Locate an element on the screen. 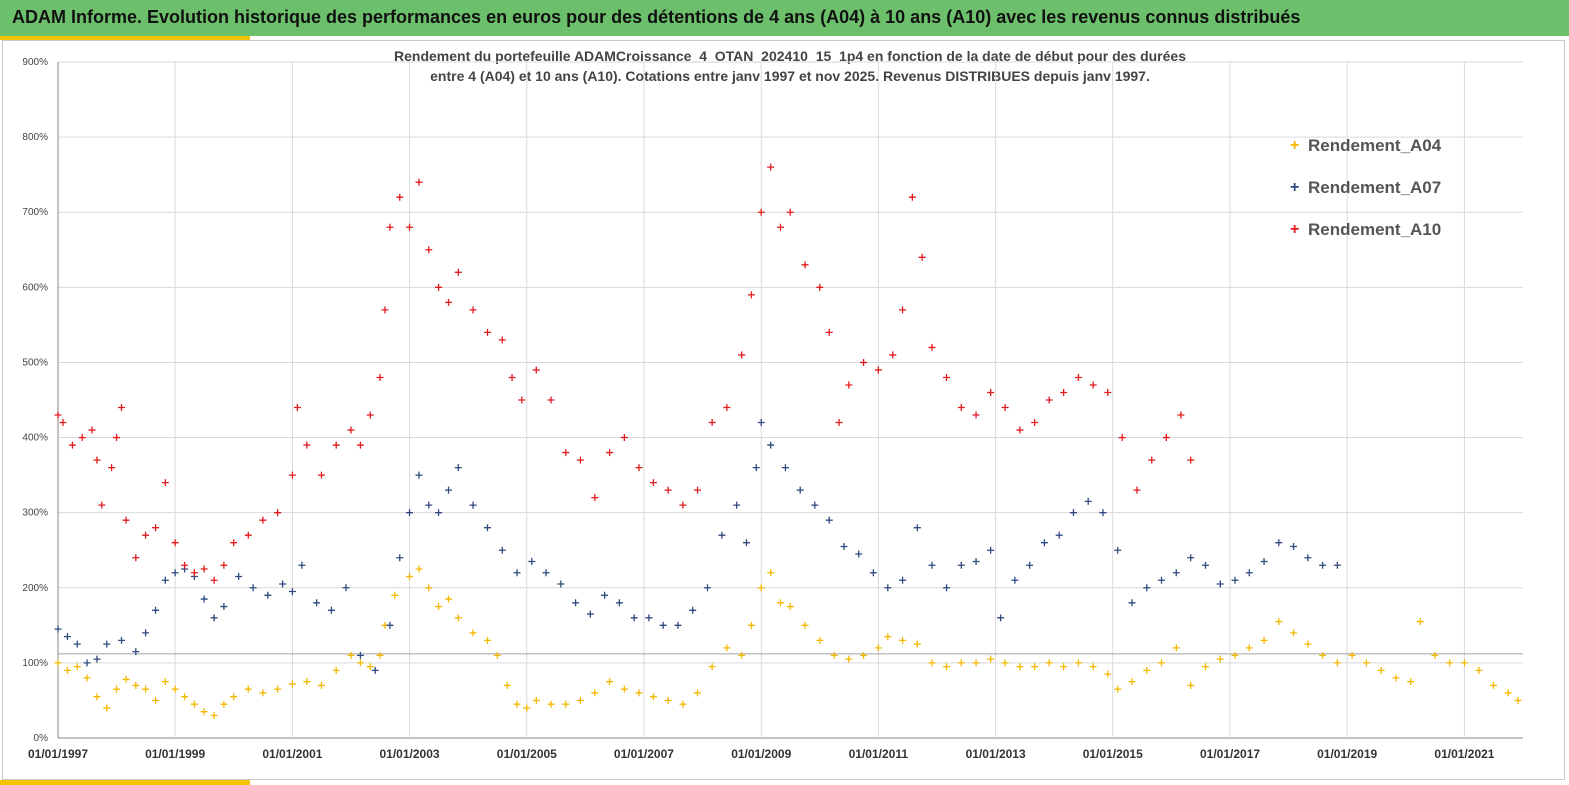 The height and width of the screenshot is (785, 1569). y-tick-label: 500% is located at coordinates (35, 362).